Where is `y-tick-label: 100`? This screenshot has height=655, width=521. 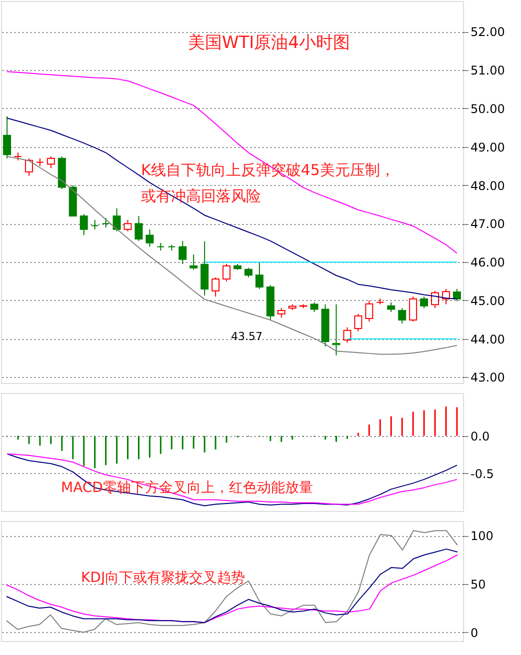 y-tick-label: 100 is located at coordinates (482, 536).